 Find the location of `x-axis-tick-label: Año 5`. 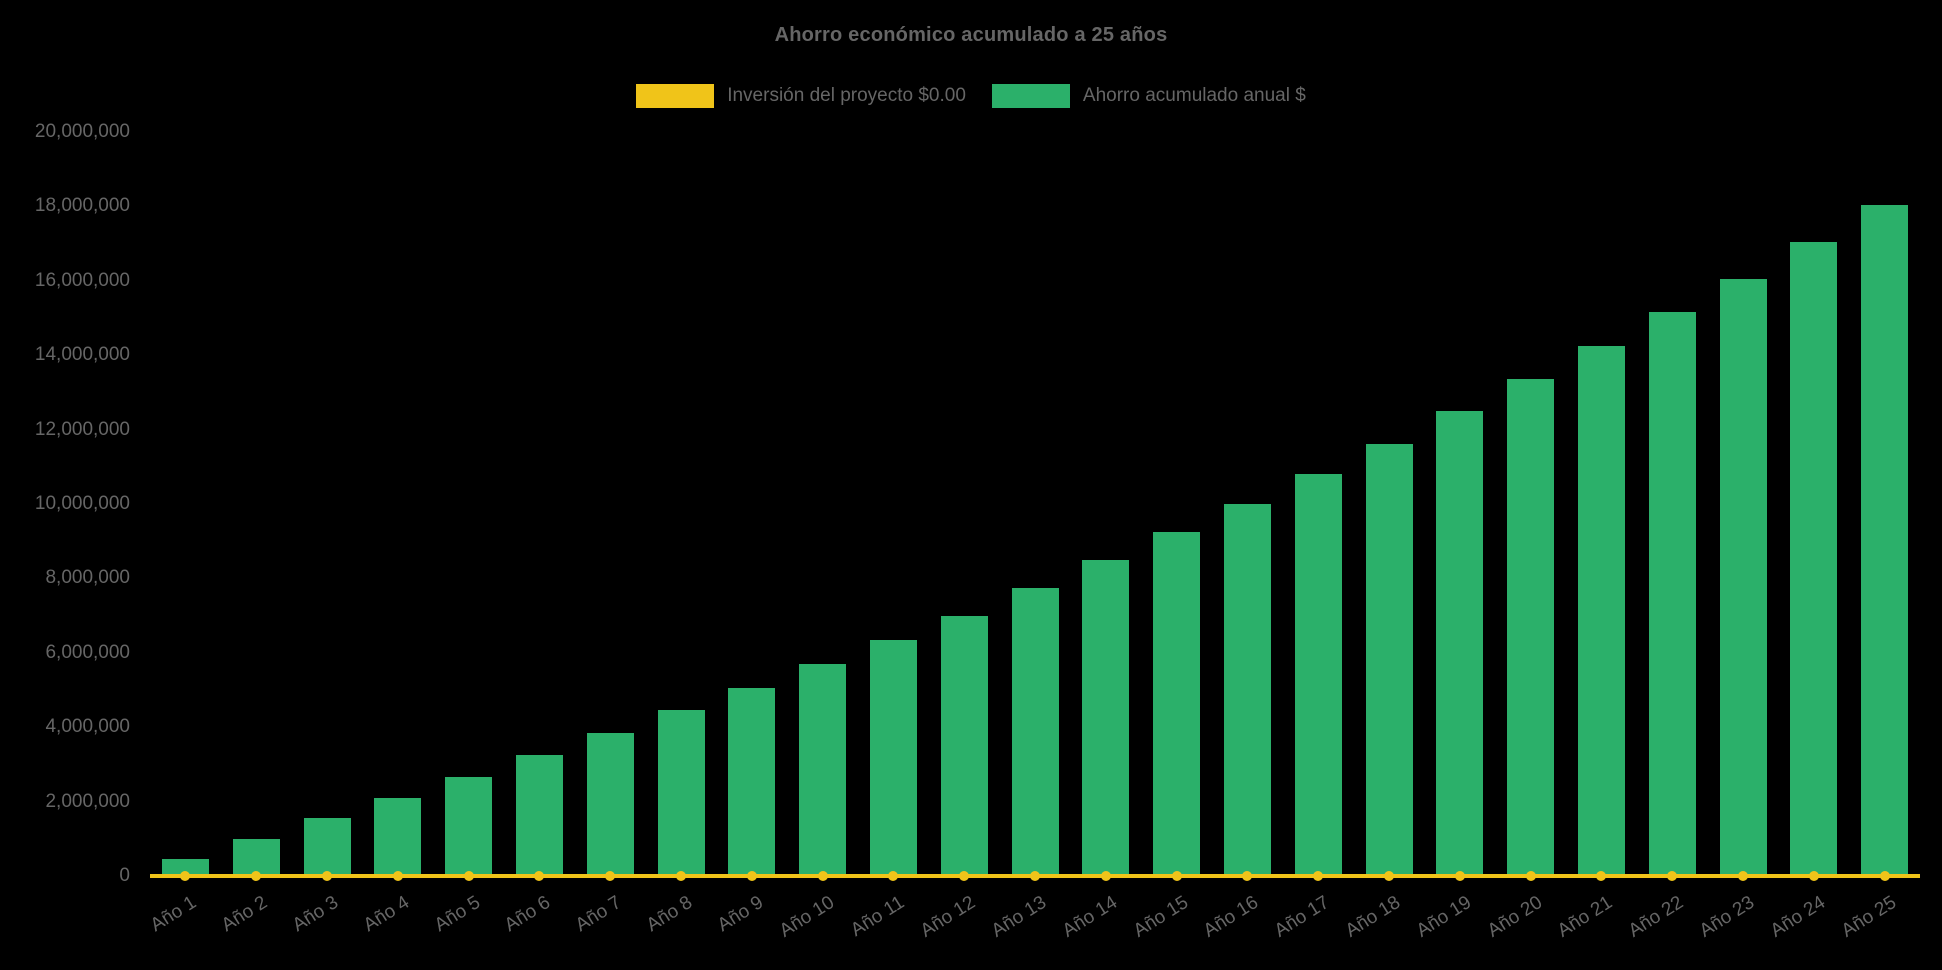

x-axis-tick-label: Año 5 is located at coordinates (457, 914).